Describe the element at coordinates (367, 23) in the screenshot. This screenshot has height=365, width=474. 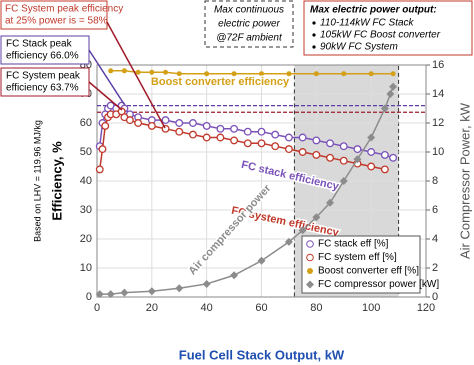
I see `annotation: 110-114kW FC Stack` at that location.